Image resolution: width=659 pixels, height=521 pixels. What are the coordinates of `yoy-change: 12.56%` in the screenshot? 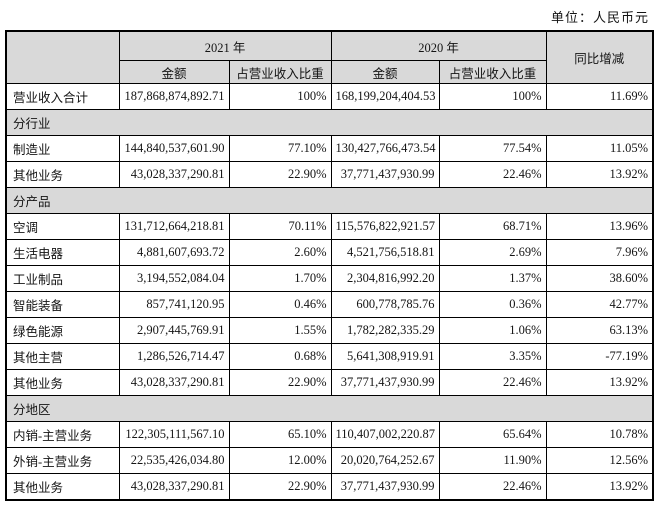 It's located at (599, 460).